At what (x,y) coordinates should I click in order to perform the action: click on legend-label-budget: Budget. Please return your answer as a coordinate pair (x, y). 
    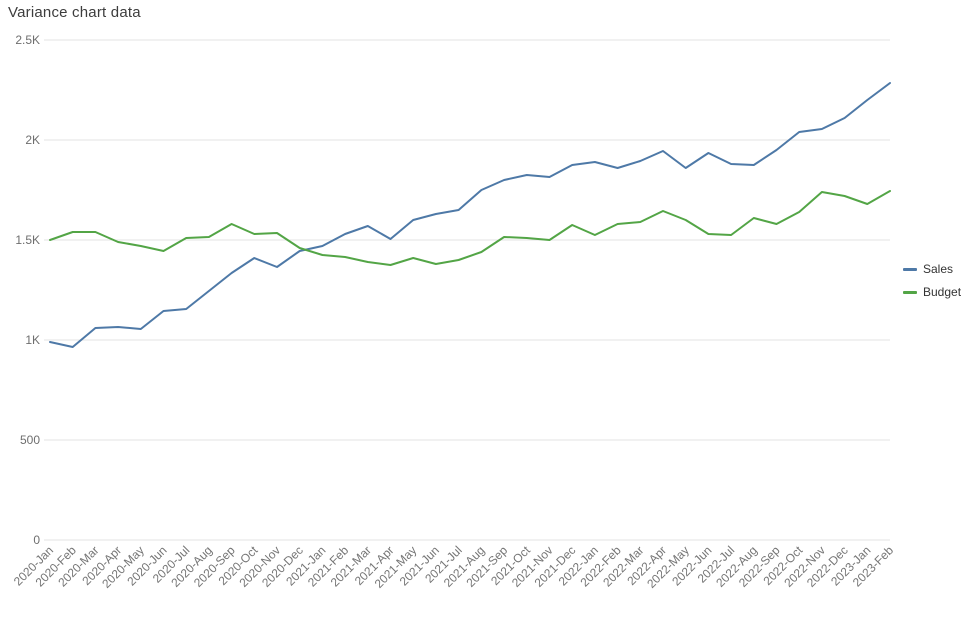
    Looking at the image, I should click on (942, 292).